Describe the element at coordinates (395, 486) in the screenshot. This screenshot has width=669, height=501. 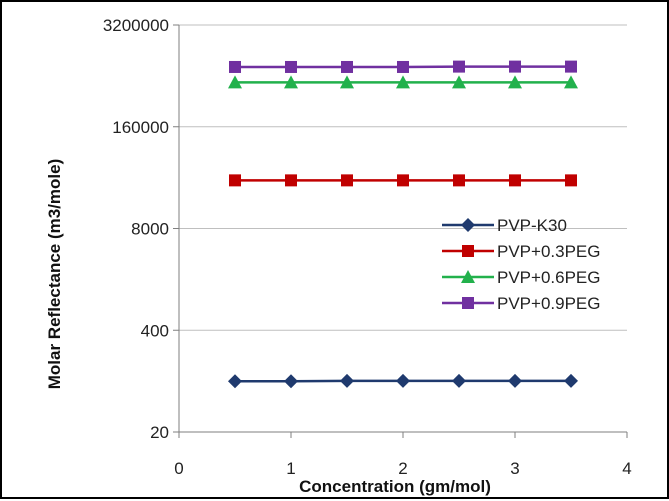
I see `x-axis-title: Concentration (gm/mol)` at that location.